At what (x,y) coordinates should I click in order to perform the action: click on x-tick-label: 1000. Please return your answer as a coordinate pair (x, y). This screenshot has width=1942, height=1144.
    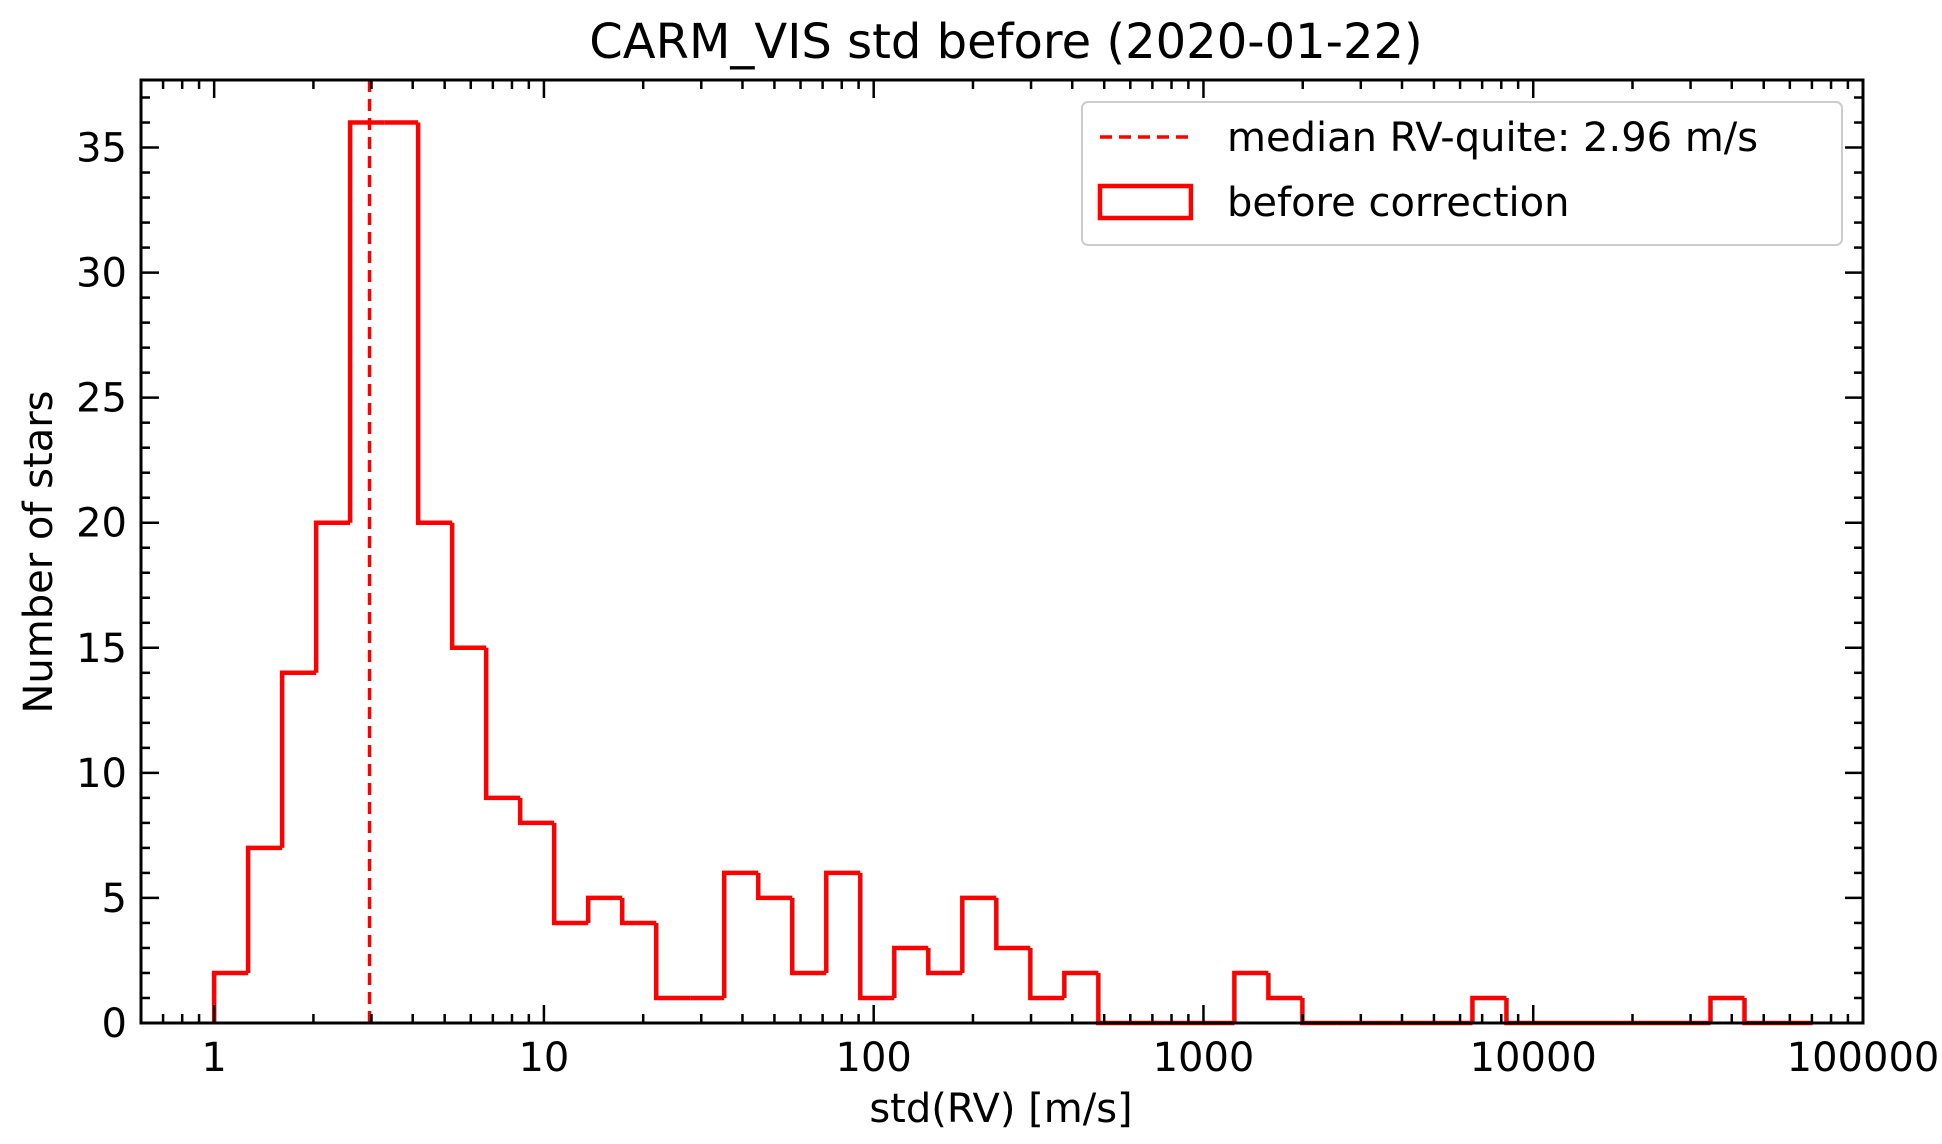
    Looking at the image, I should click on (1204, 1058).